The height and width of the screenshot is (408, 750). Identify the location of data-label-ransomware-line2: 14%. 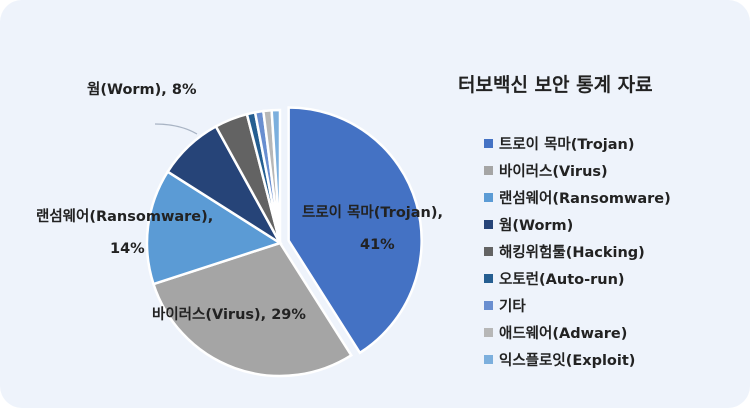
(127, 249).